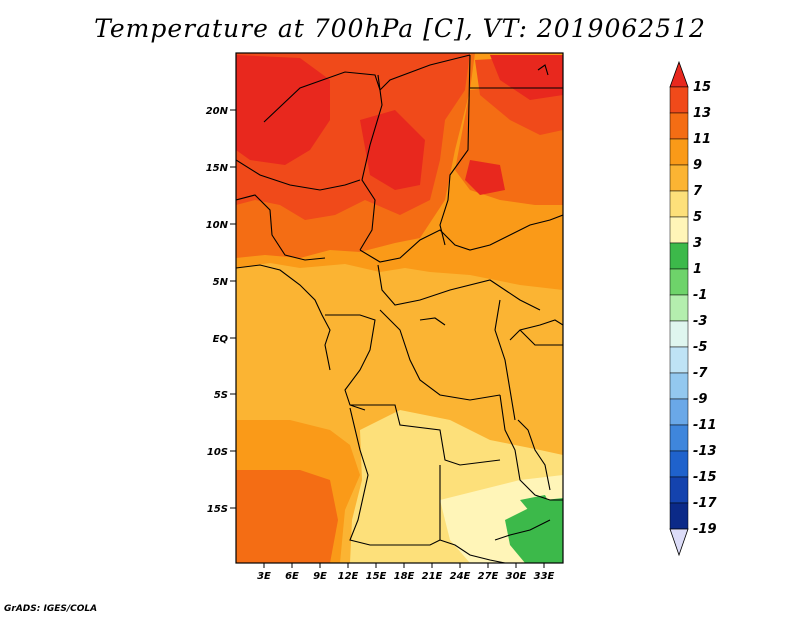 The image size is (800, 618). What do you see at coordinates (217, 452) in the screenshot?
I see `lat-label: 10S` at bounding box center [217, 452].